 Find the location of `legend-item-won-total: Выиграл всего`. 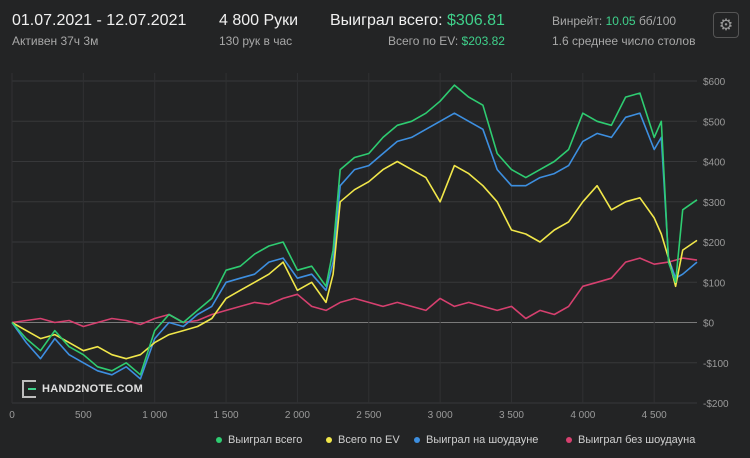

legend-item-won-total: Выиграл всего is located at coordinates (259, 440).